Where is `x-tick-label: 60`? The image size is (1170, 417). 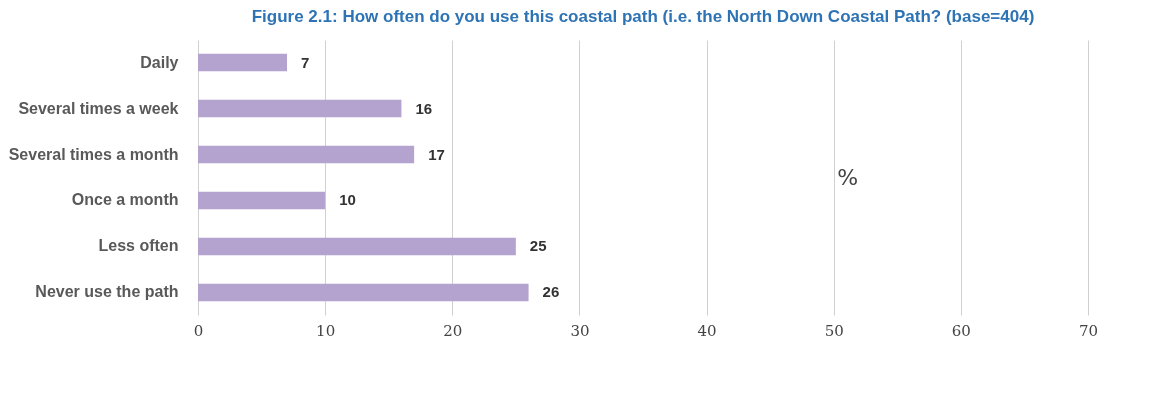 x-tick-label: 60 is located at coordinates (961, 330).